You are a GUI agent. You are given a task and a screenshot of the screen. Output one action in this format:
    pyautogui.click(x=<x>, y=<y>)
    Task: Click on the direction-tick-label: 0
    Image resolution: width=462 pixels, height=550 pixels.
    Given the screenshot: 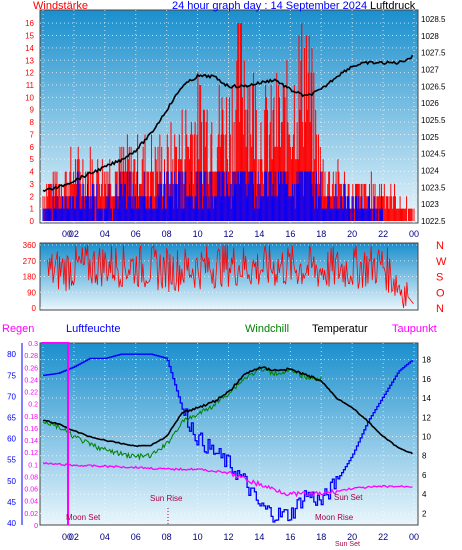 What is the action you would take?
    pyautogui.click(x=34, y=308)
    